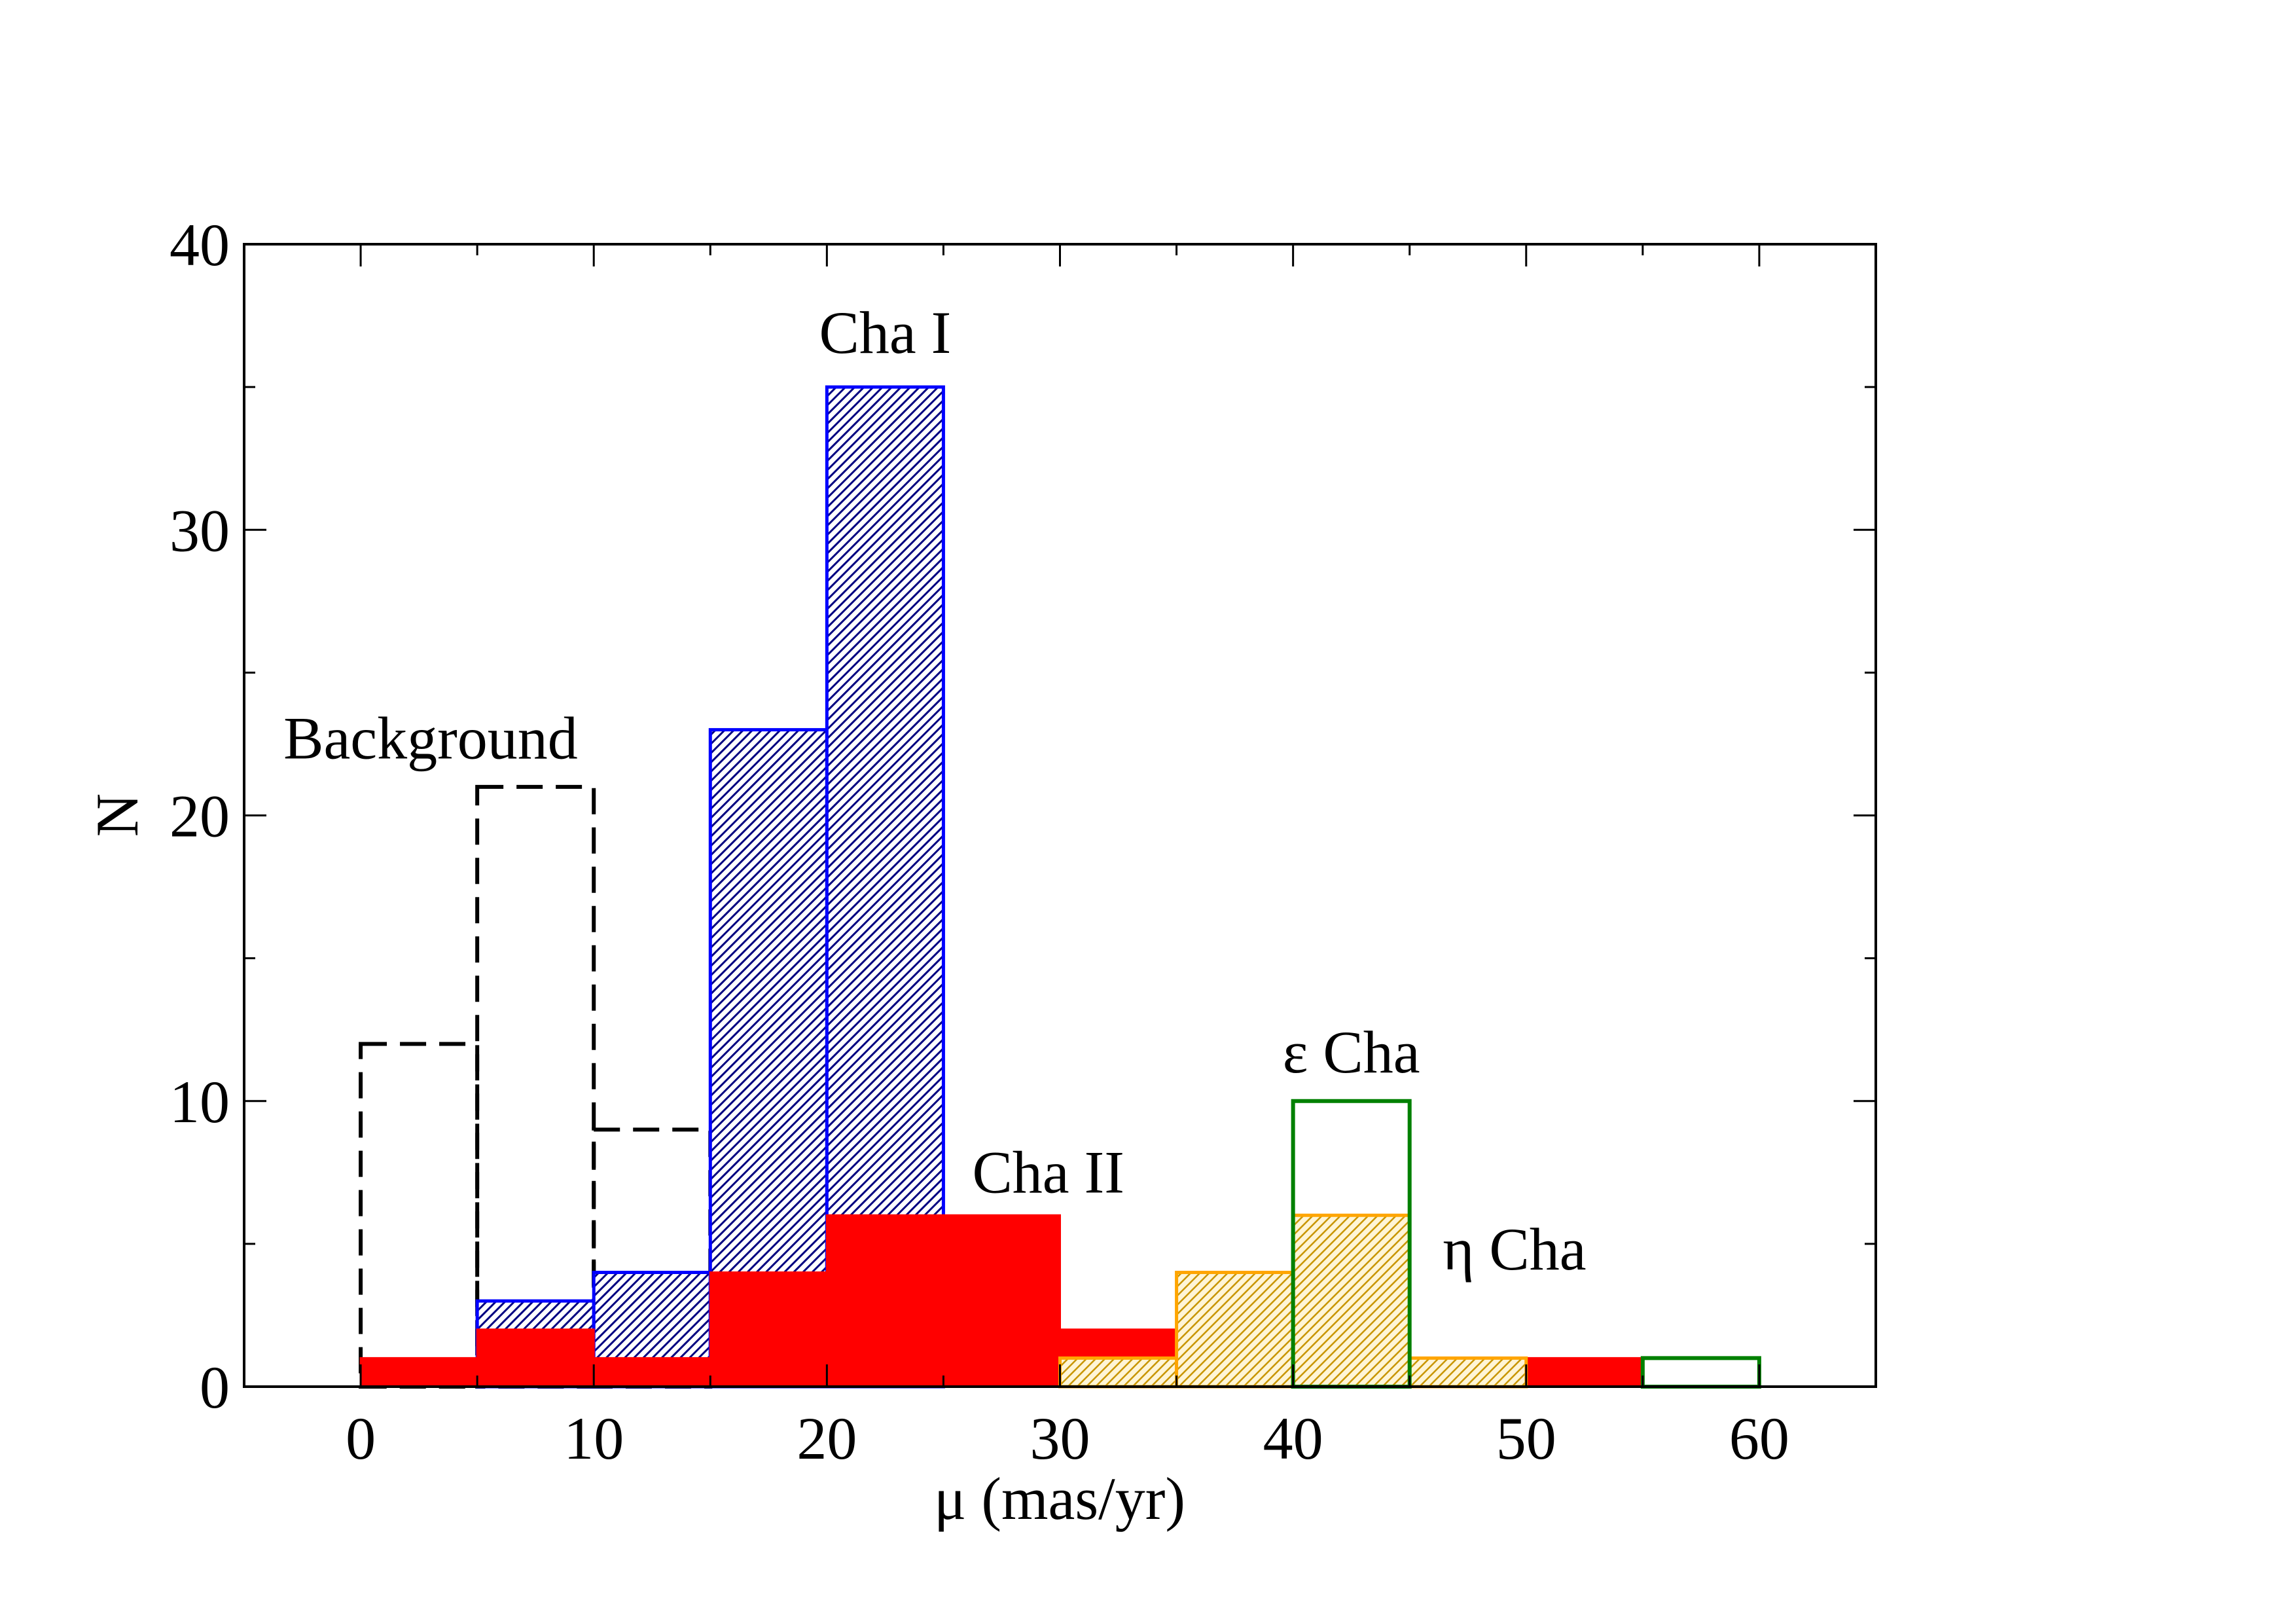  What do you see at coordinates (1526, 1438) in the screenshot?
I see `x-tick-label: 50` at bounding box center [1526, 1438].